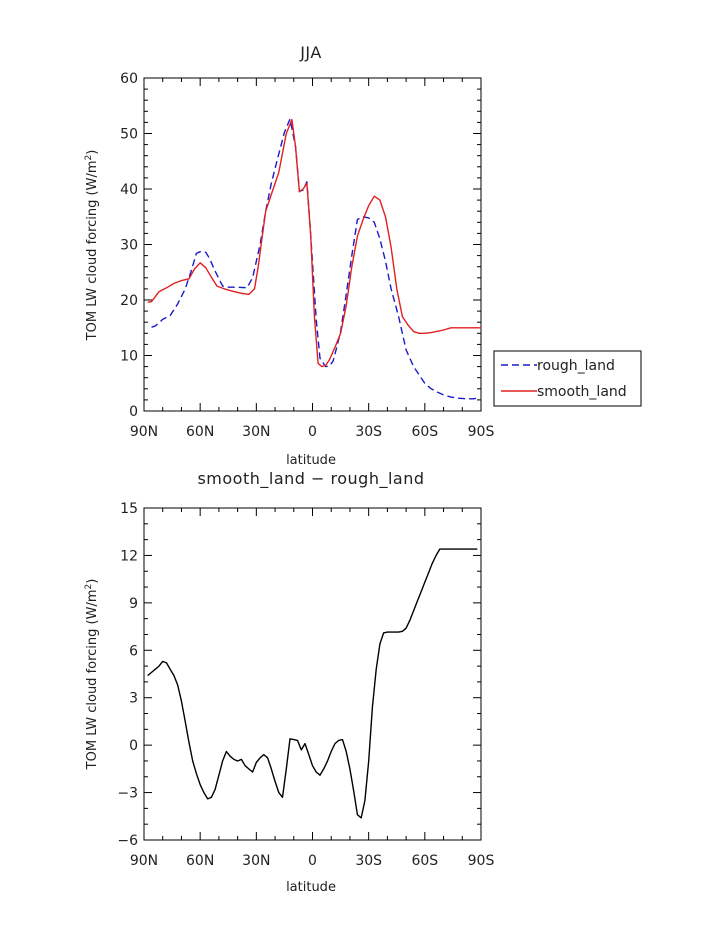 Image resolution: width=723 pixels, height=935 pixels. Describe the element at coordinates (133, 412) in the screenshot. I see `top-y-tick-label: 0` at that location.